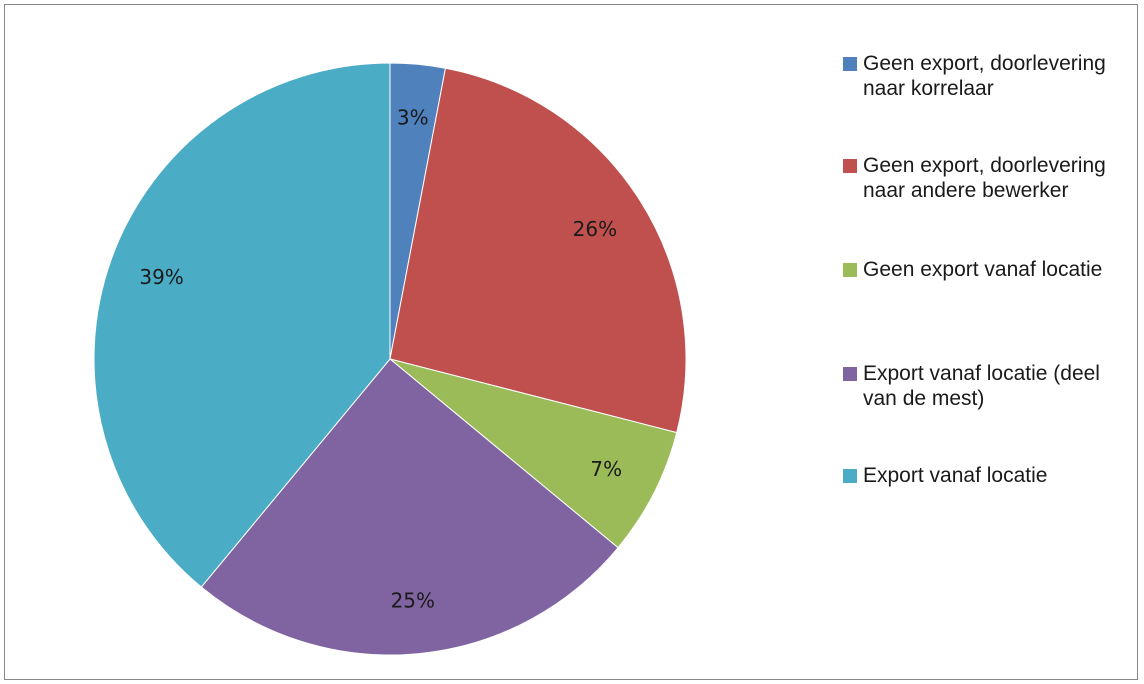 Image resolution: width=1144 pixels, height=684 pixels. I want to click on slice-label: 7%, so click(606, 469).